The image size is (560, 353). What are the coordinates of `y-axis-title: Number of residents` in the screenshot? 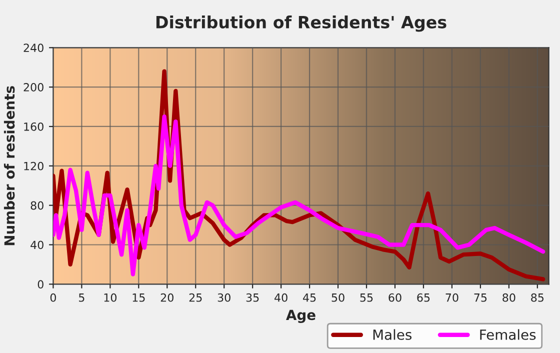 It's located at (9, 166).